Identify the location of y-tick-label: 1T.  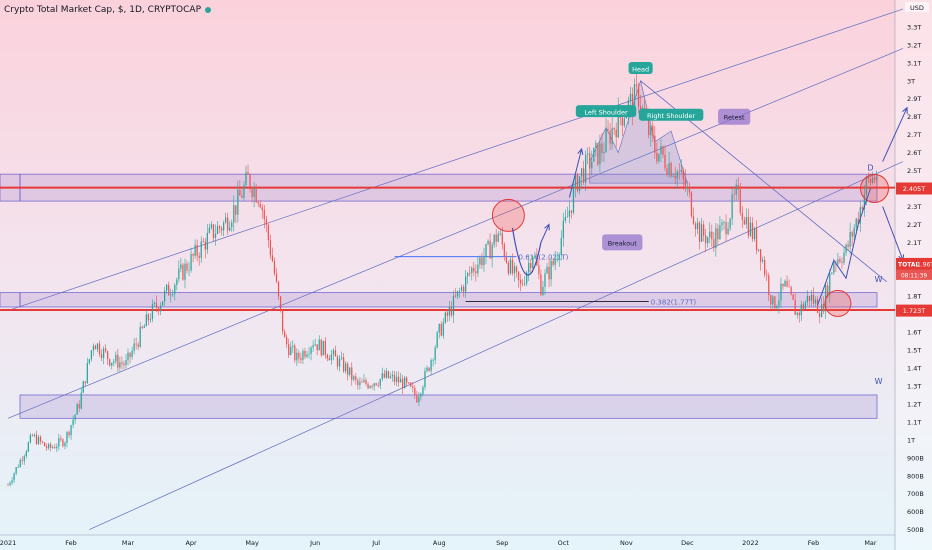
(911, 440).